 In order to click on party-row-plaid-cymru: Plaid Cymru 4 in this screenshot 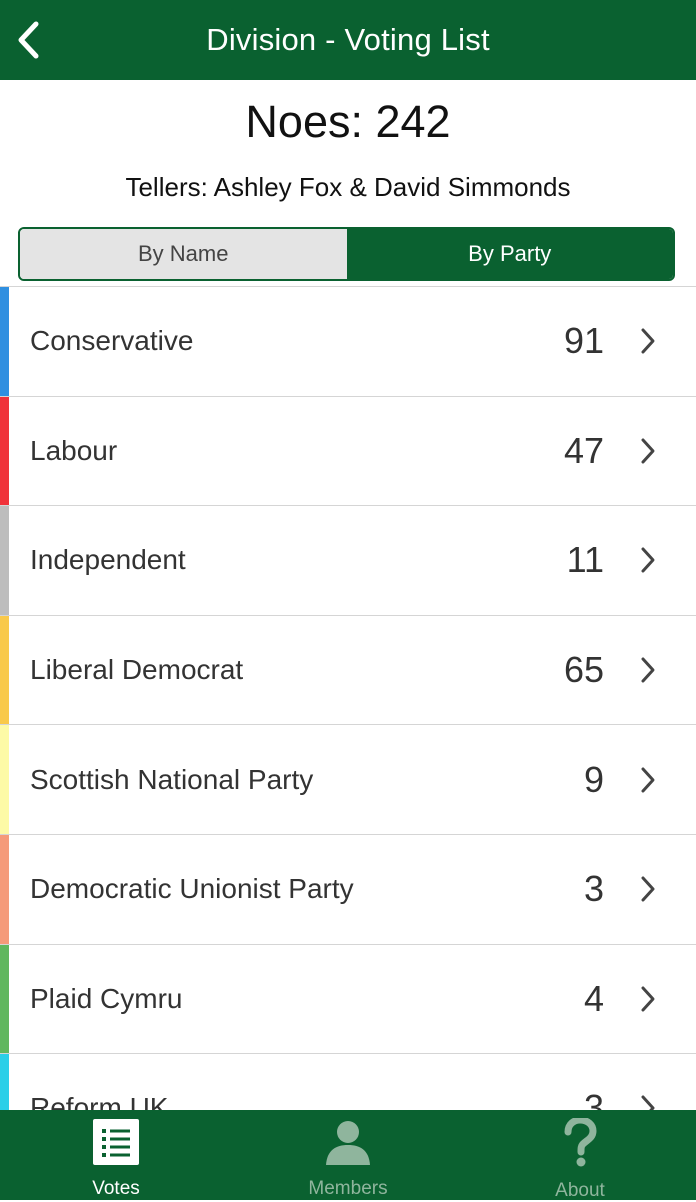, I will do `click(348, 999)`.